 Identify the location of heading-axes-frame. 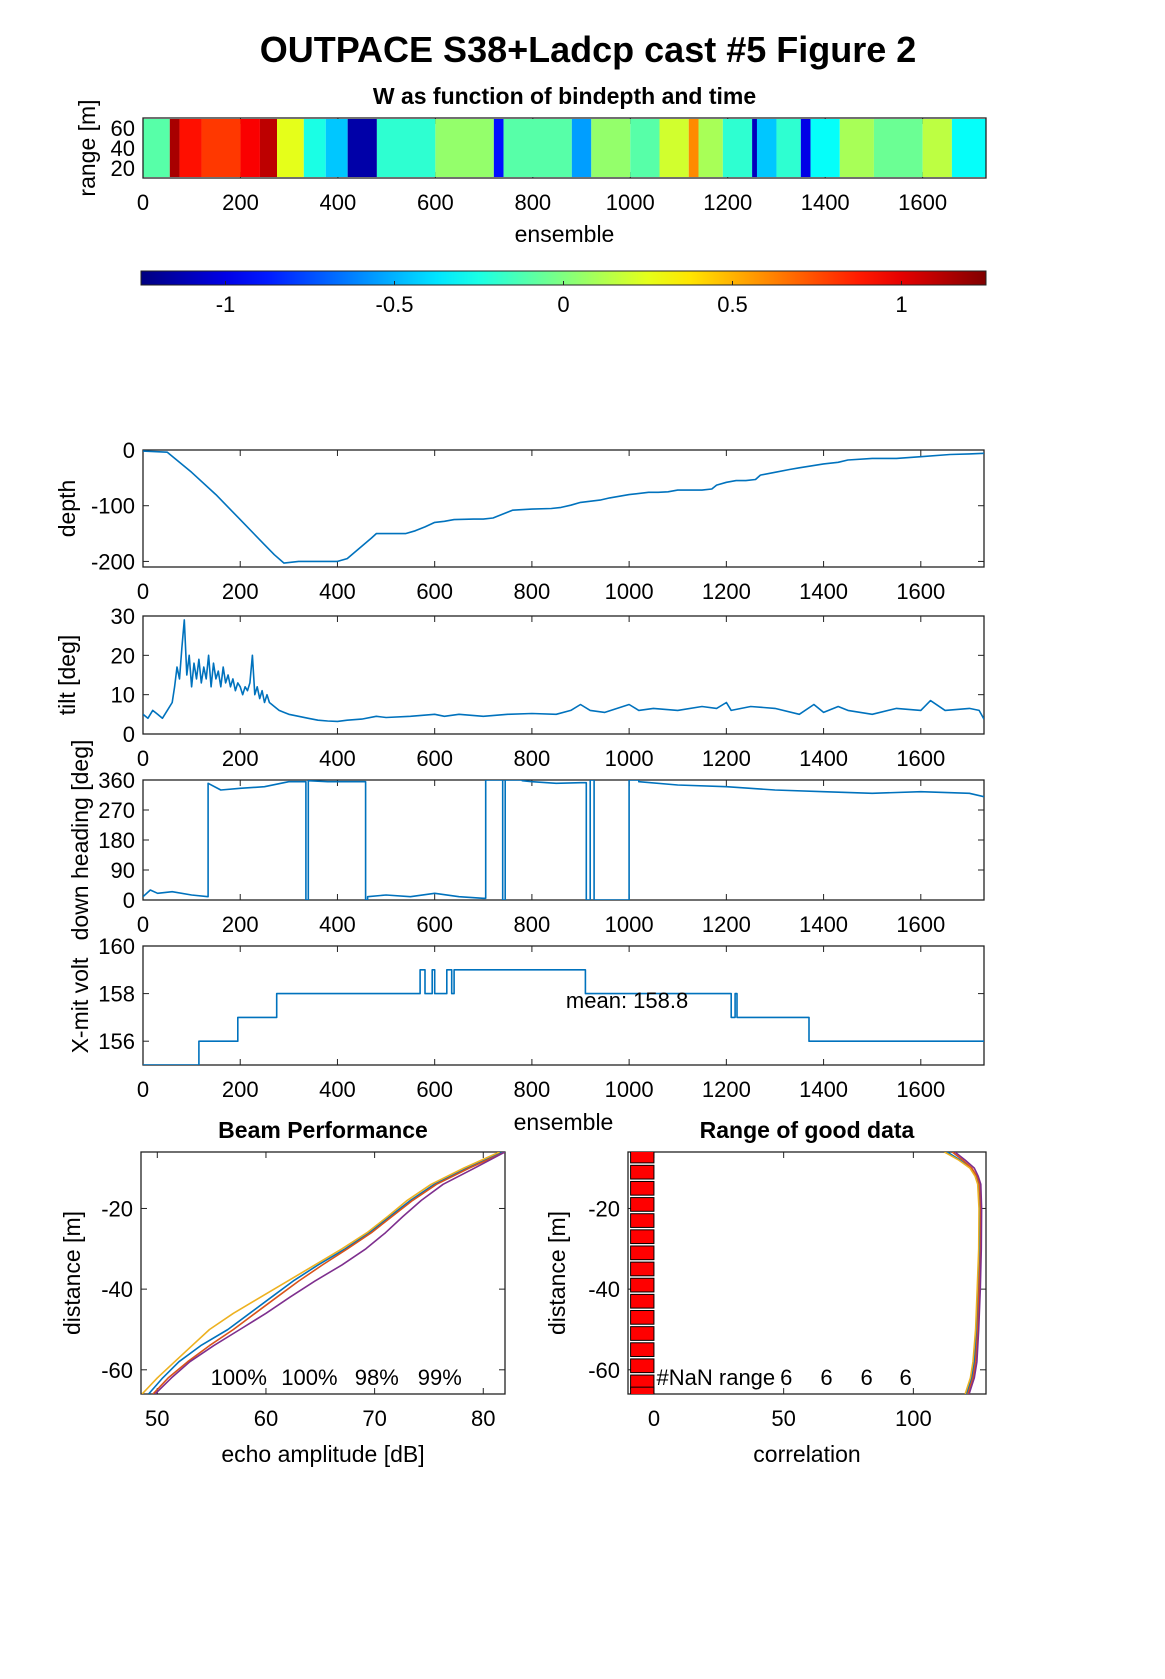
(563, 840).